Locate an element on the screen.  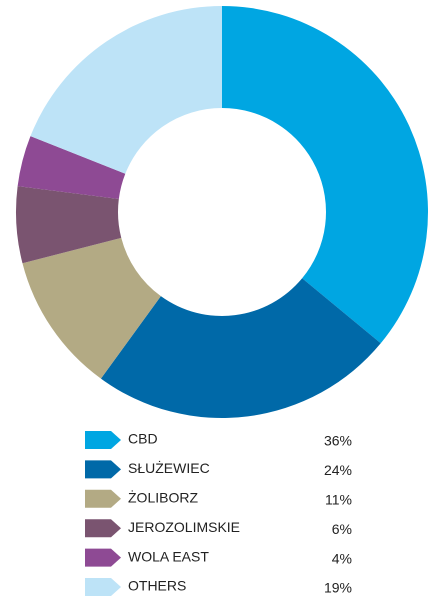
value-label: 24% is located at coordinates (338, 470).